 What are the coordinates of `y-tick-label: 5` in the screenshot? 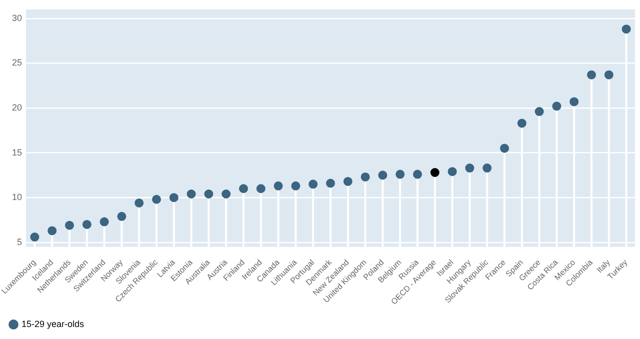 It's located at (19, 241).